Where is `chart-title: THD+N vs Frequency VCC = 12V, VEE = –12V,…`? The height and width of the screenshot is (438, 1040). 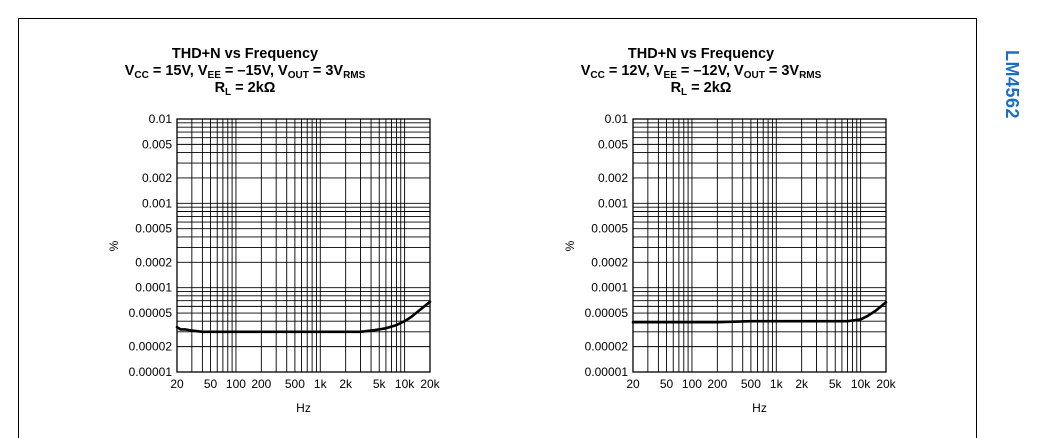
chart-title: THD+N vs Frequency VCC = 12V, VEE = –12V,… is located at coordinates (701, 72).